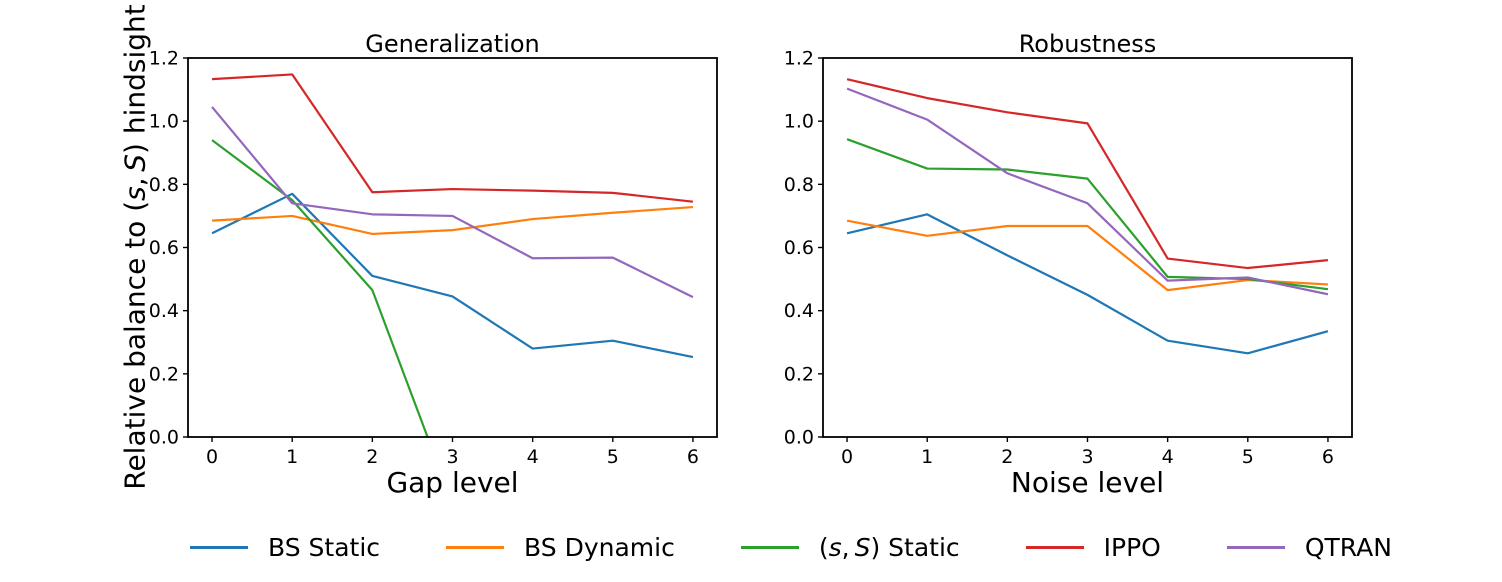 The image size is (1502, 582). I want to click on line-bs-dynamic, so click(452, 220).